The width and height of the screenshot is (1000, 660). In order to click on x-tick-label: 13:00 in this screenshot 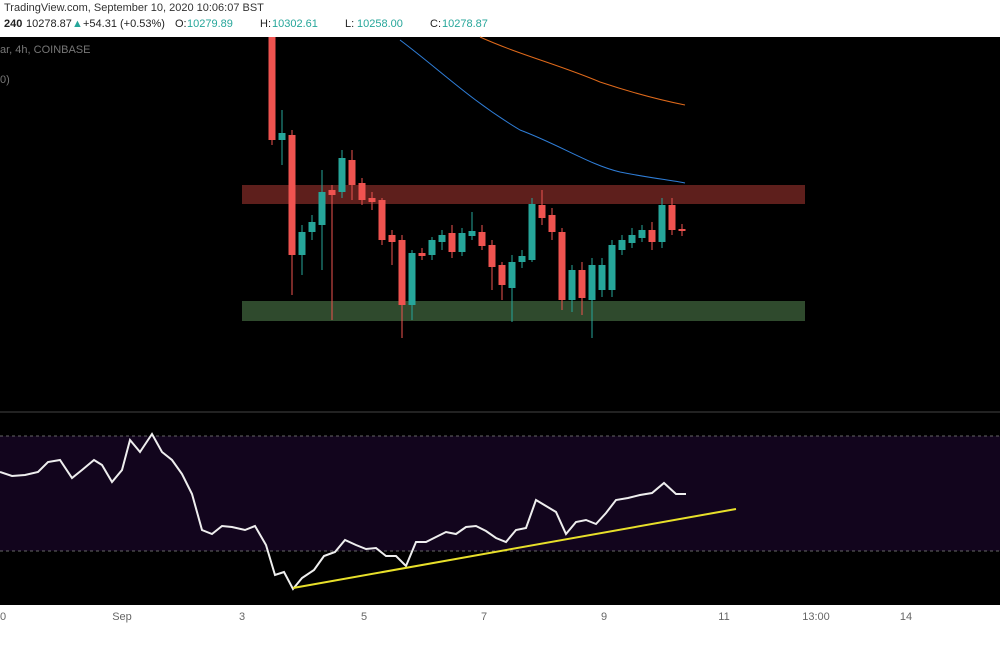, I will do `click(816, 617)`.